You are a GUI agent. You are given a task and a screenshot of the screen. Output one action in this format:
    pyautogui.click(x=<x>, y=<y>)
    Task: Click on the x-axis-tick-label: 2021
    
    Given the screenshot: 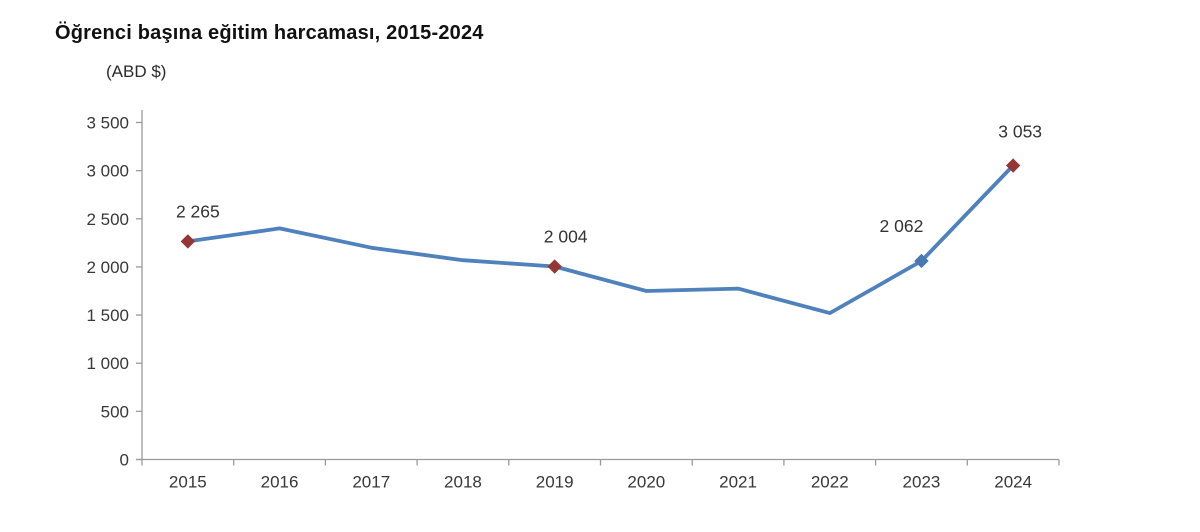 What is the action you would take?
    pyautogui.click(x=738, y=482)
    